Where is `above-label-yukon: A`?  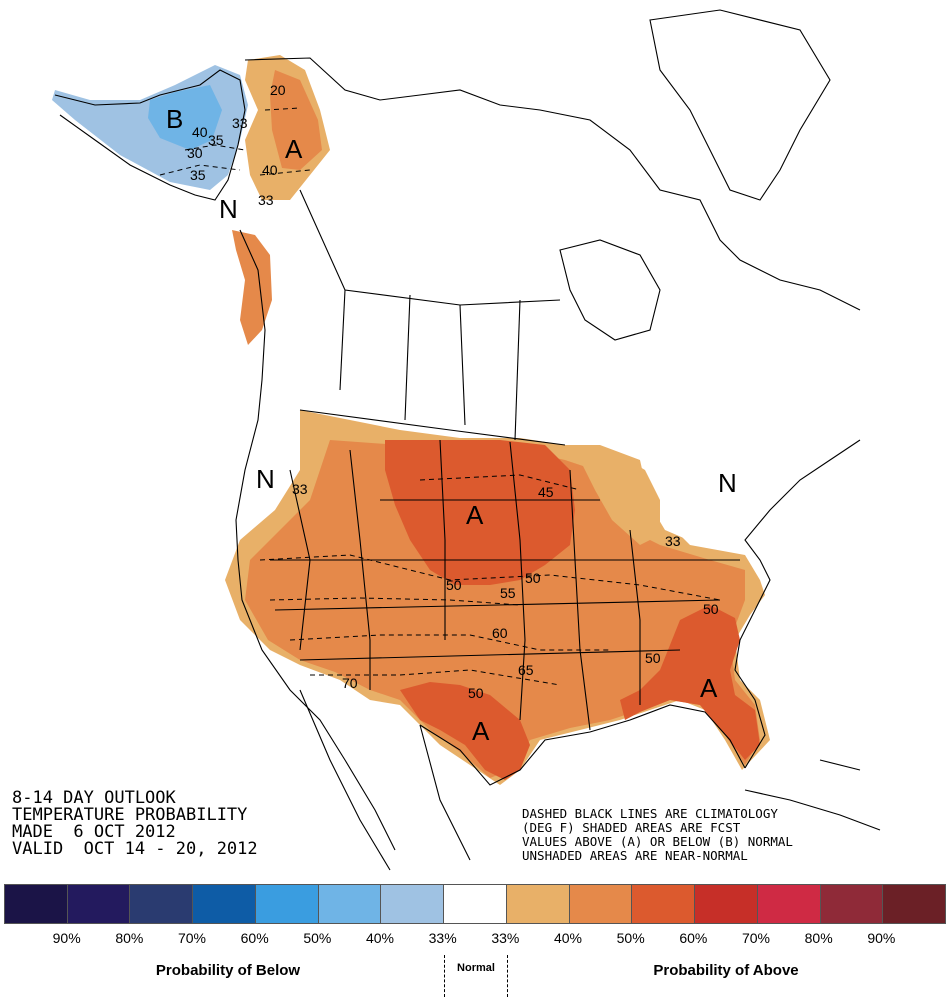
above-label-yukon: A is located at coordinates (294, 149).